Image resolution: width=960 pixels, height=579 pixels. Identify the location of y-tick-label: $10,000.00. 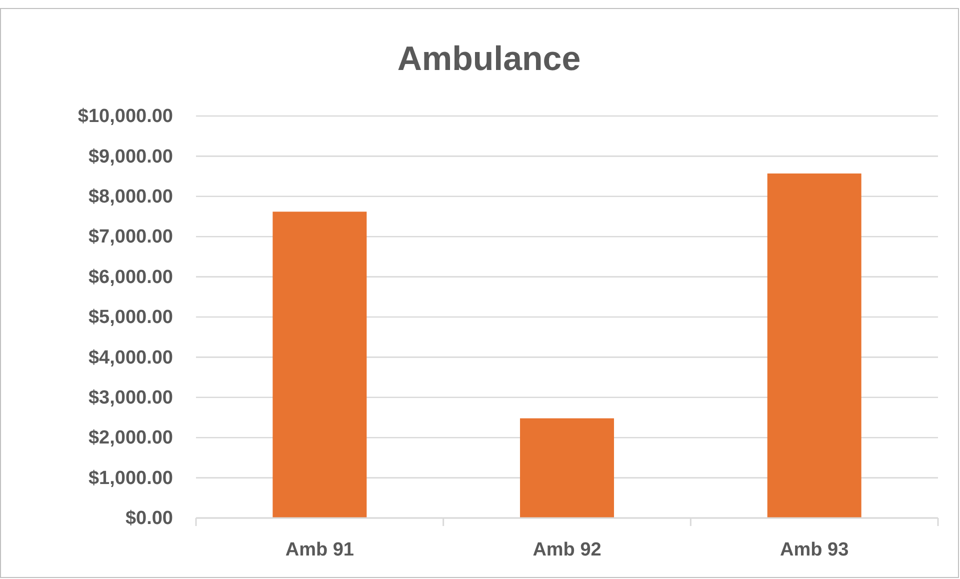
(125, 117).